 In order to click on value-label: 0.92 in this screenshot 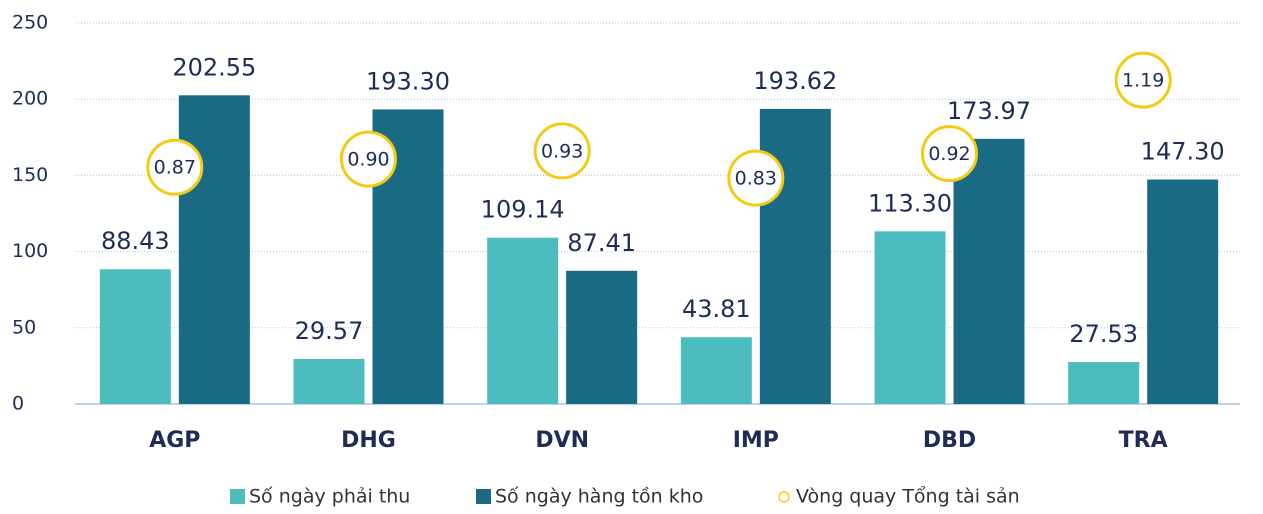, I will do `click(949, 154)`.